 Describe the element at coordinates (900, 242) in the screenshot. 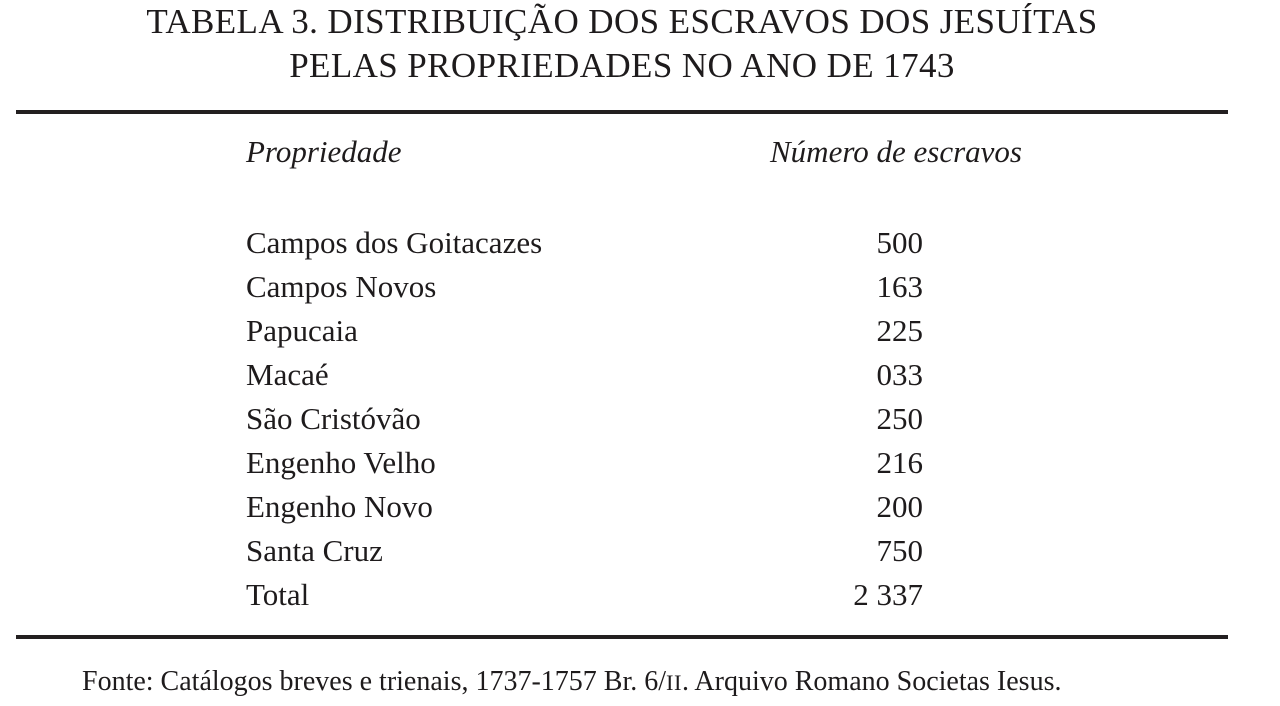

I see `numero-cell: 500` at that location.